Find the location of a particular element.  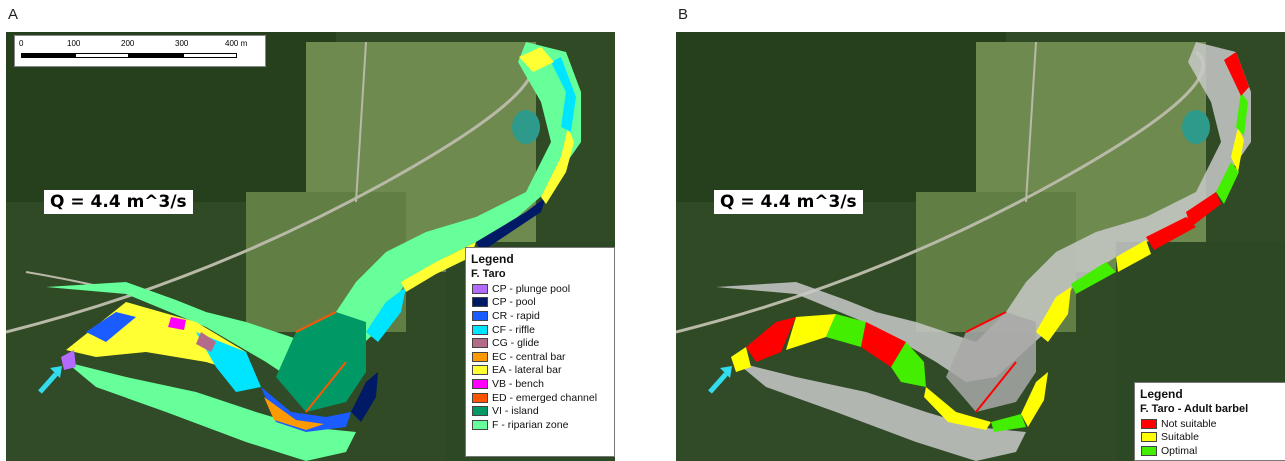

legend-item: EC - central bar is located at coordinates (543, 357).